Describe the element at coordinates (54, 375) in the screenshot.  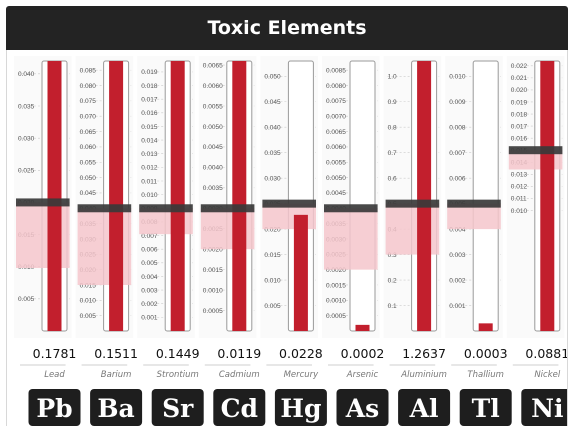
I see `element-name: Lead` at that location.